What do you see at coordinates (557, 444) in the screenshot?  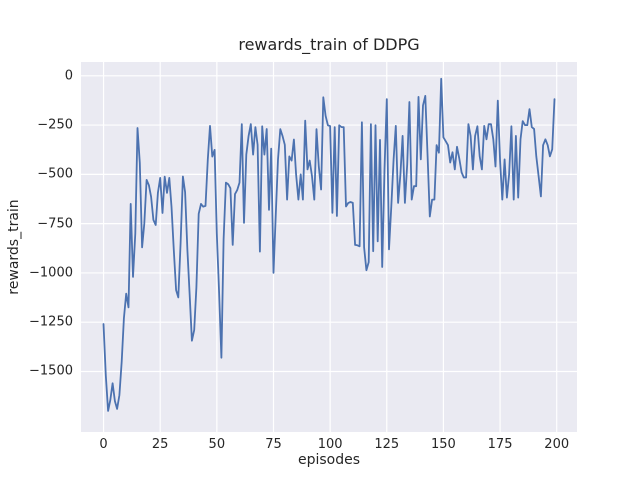 I see `x-tick-label: 200` at bounding box center [557, 444].